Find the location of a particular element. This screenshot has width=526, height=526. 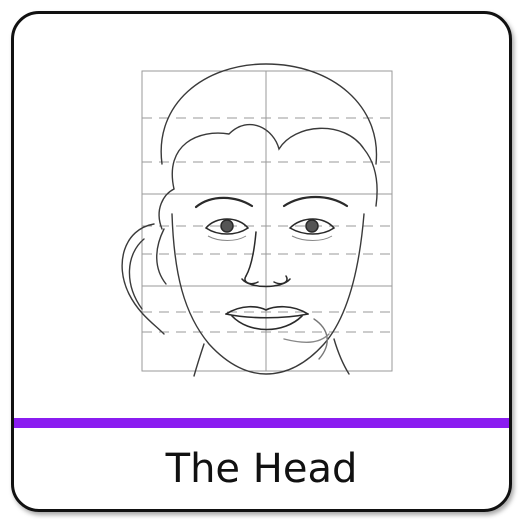

accent-divider is located at coordinates (261, 423).